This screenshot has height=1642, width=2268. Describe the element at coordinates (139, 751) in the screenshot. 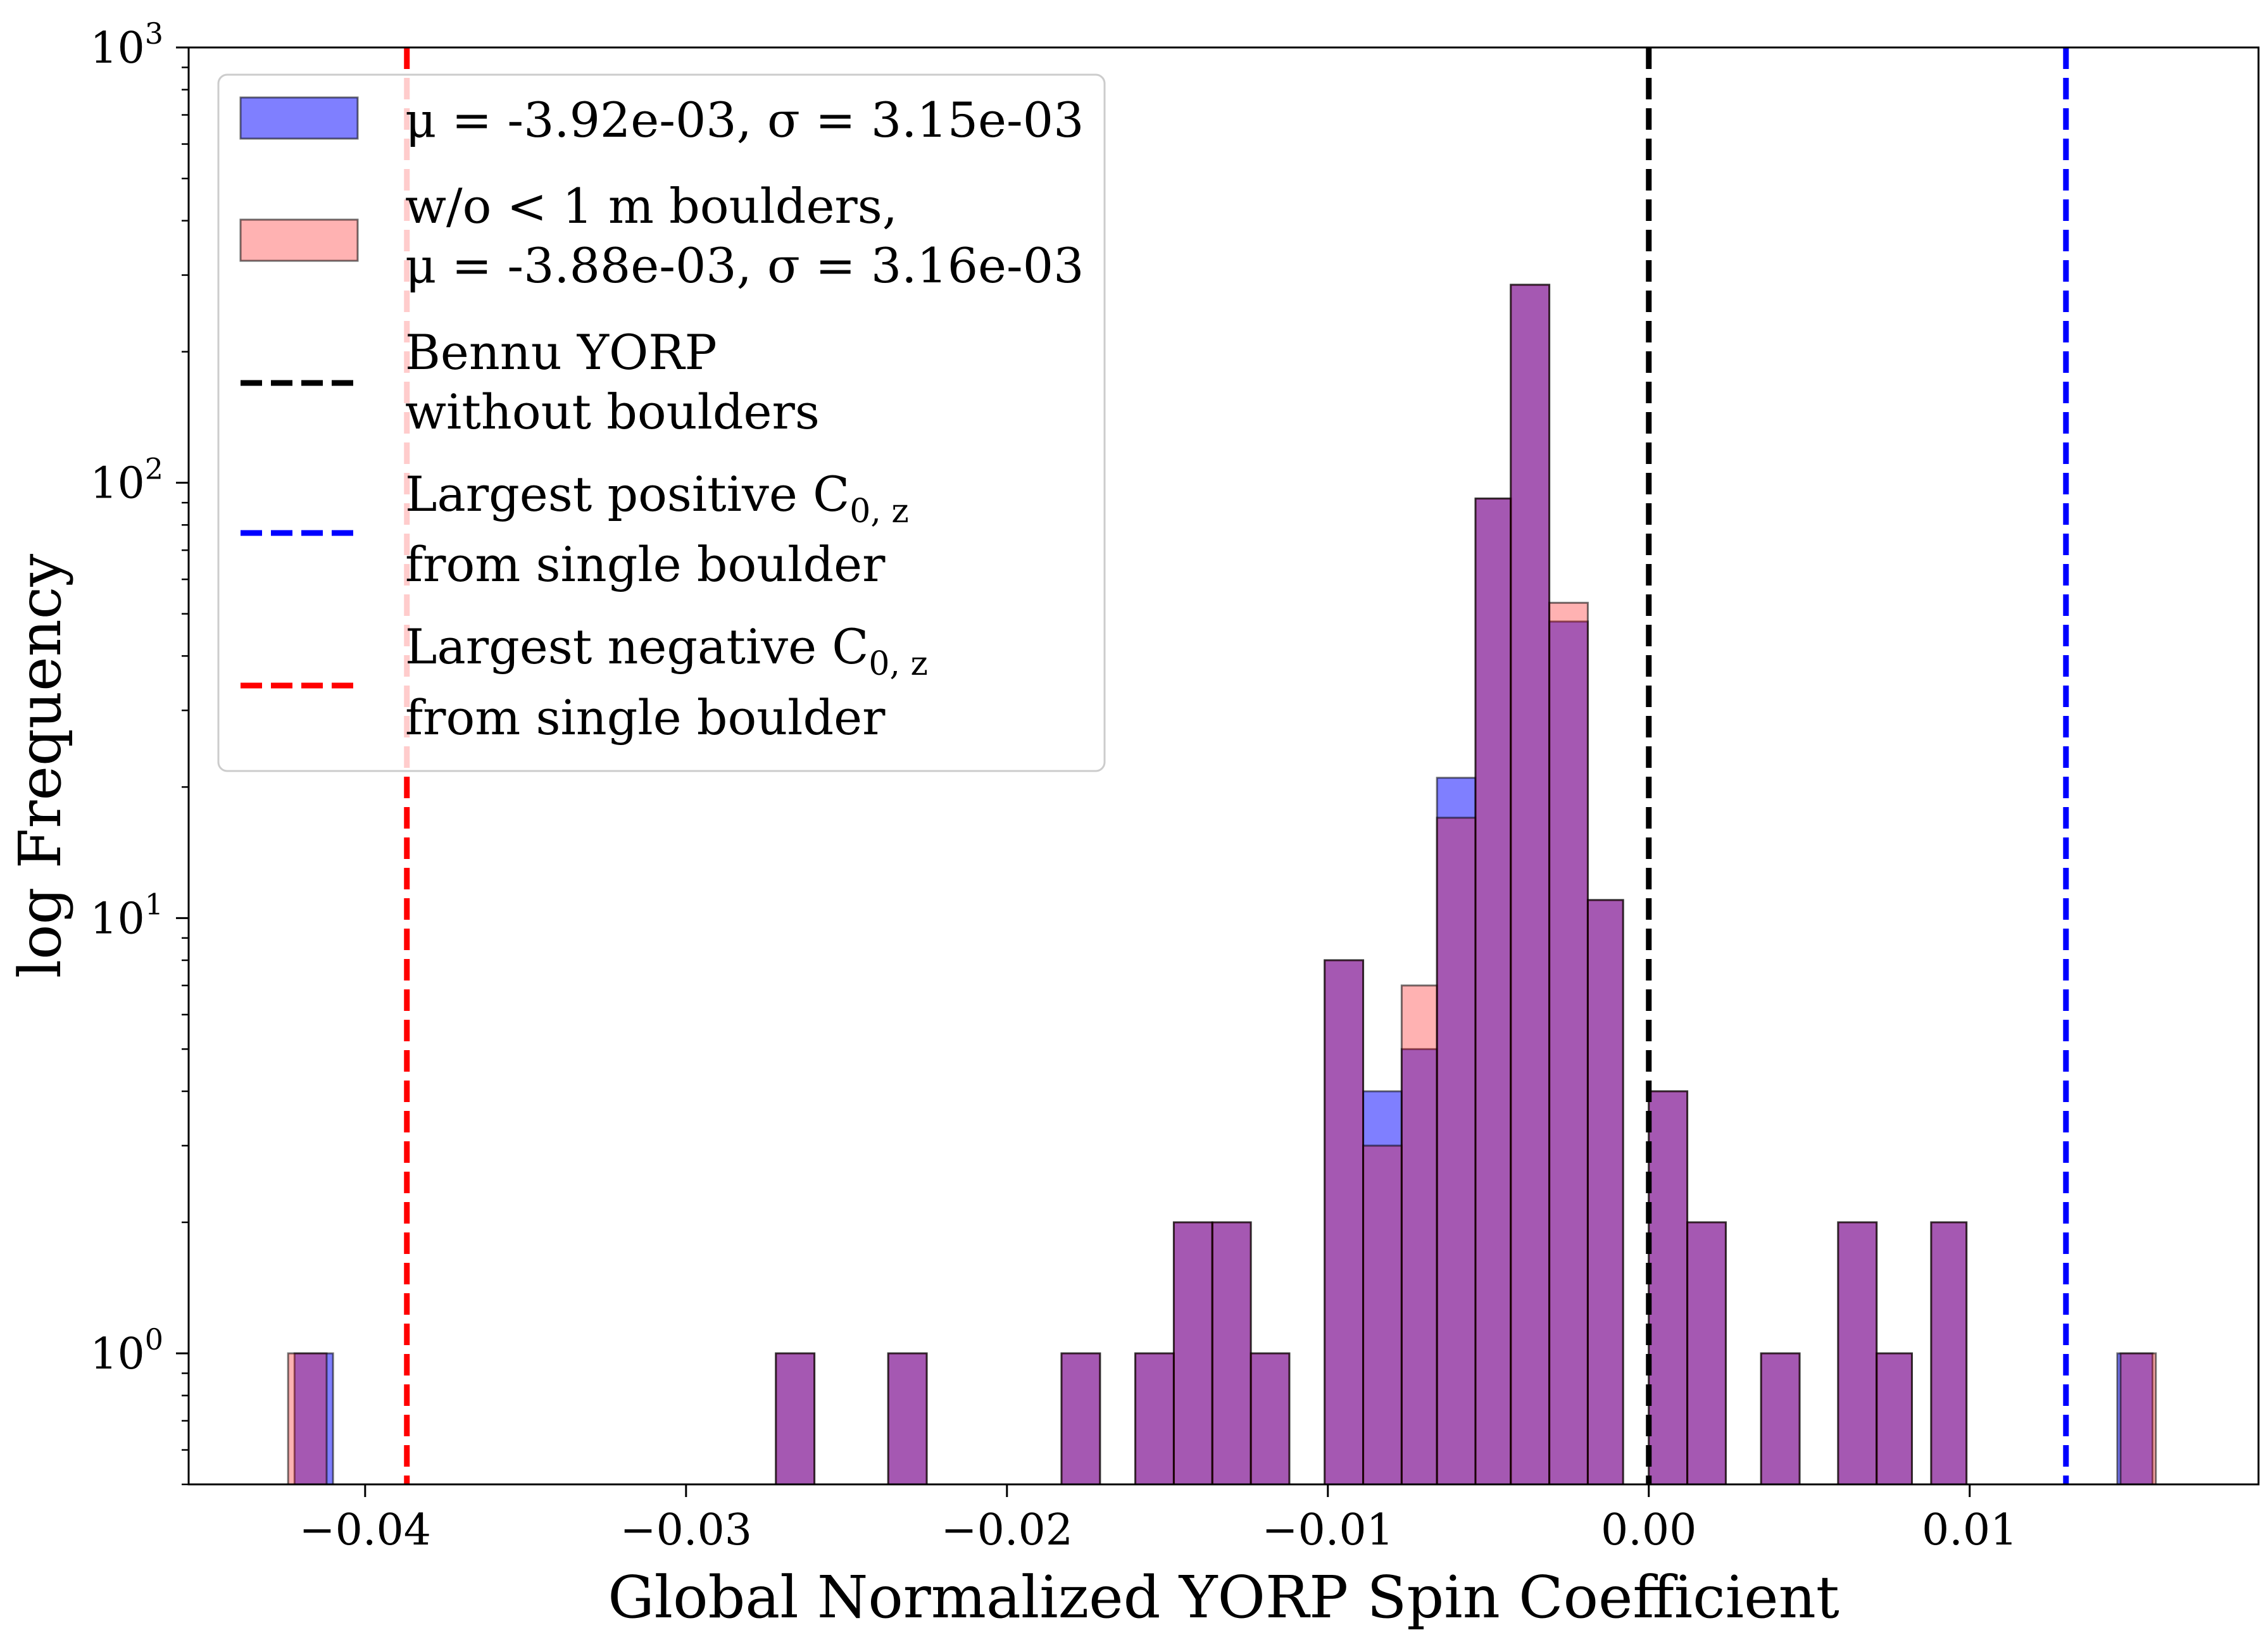

I see `y-axis-ticks: 10⁰ 10¹ 10² 10³` at that location.